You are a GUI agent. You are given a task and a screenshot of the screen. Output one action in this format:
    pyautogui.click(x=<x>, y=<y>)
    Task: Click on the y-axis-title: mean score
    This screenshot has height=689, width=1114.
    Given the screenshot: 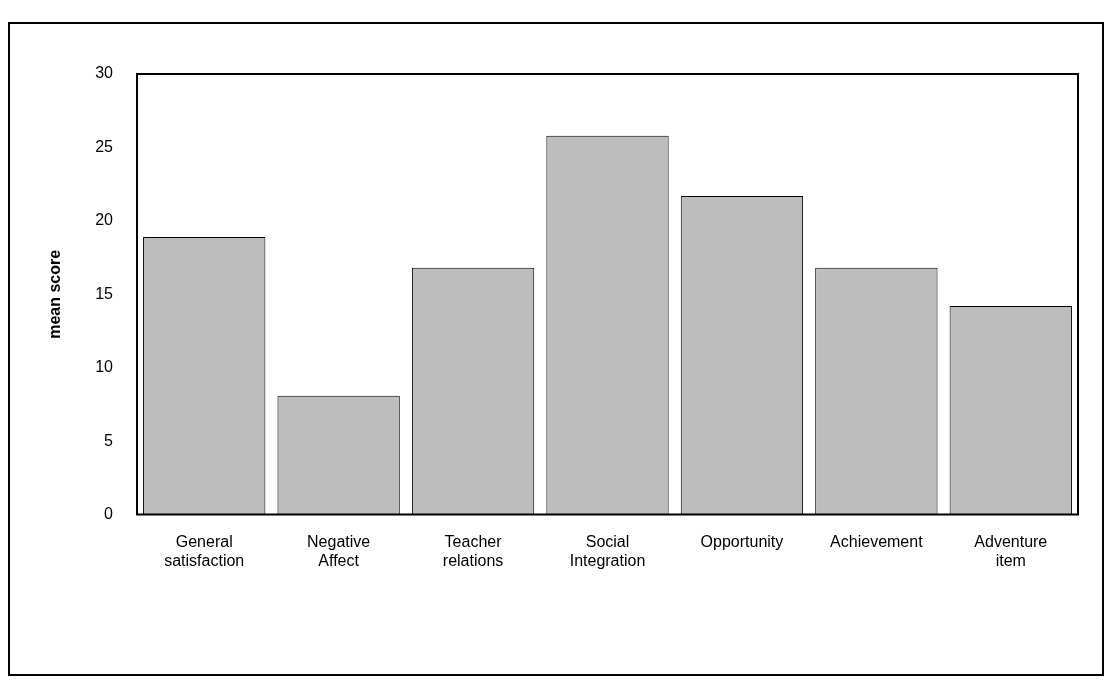 What is the action you would take?
    pyautogui.click(x=55, y=294)
    